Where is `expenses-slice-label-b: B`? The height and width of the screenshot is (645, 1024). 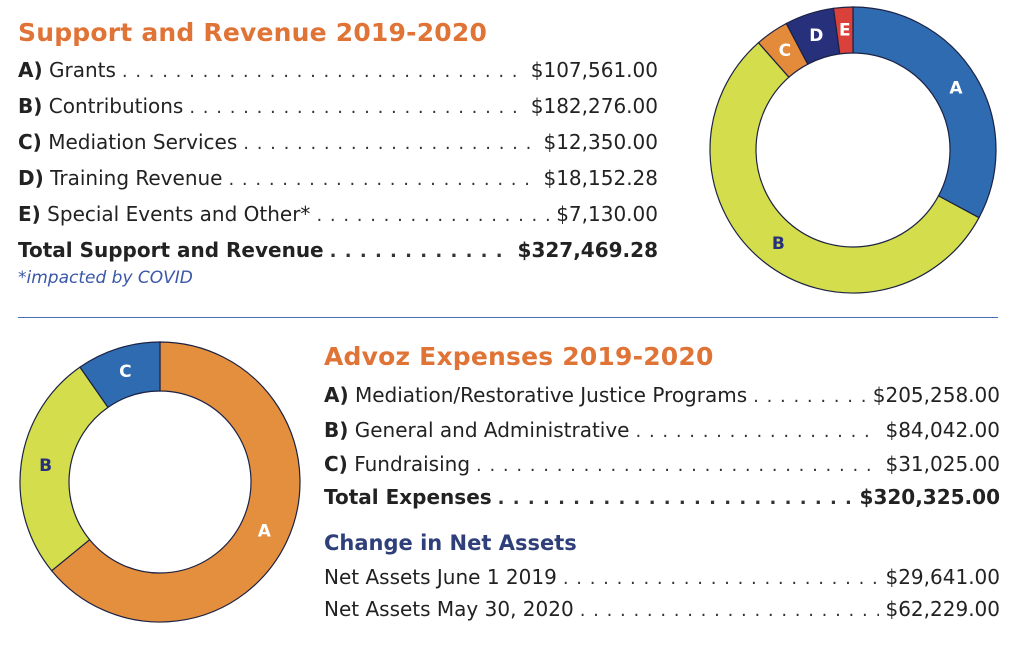 expenses-slice-label-b: B is located at coordinates (45, 466).